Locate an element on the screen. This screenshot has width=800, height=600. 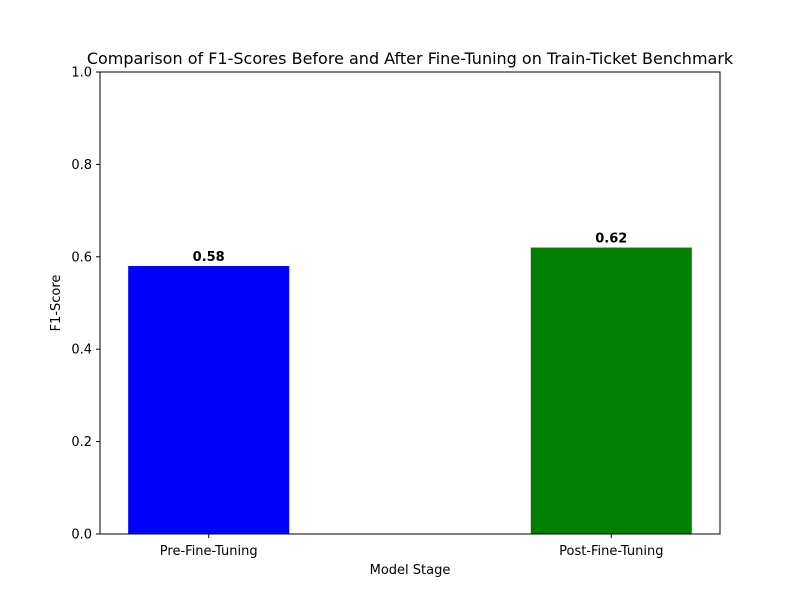
y-tick-label: 0.2 is located at coordinates (81, 442).